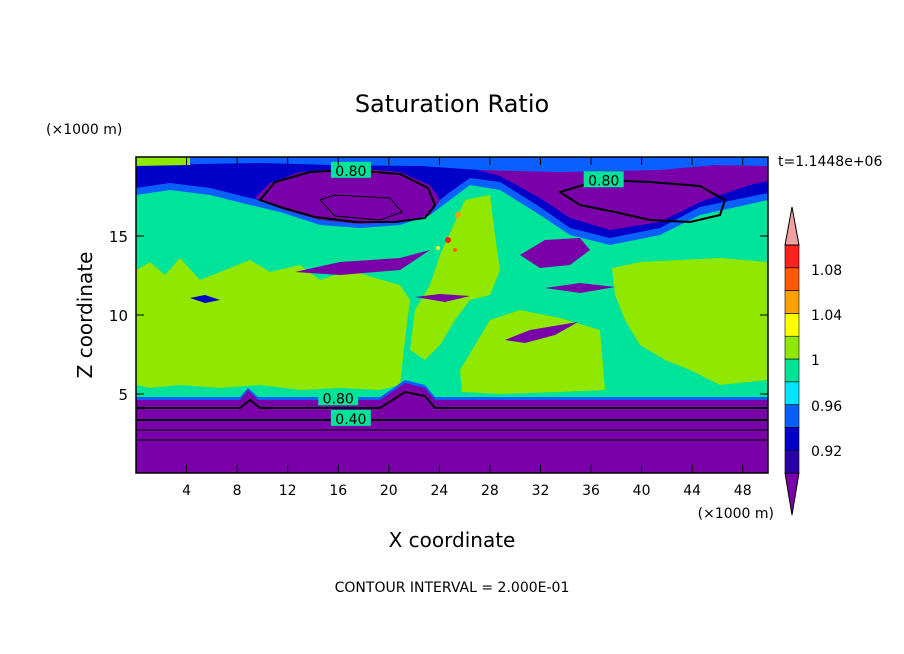 Image resolution: width=904 pixels, height=654 pixels. Describe the element at coordinates (273, 324) in the screenshot. I see `field-green-left` at that location.